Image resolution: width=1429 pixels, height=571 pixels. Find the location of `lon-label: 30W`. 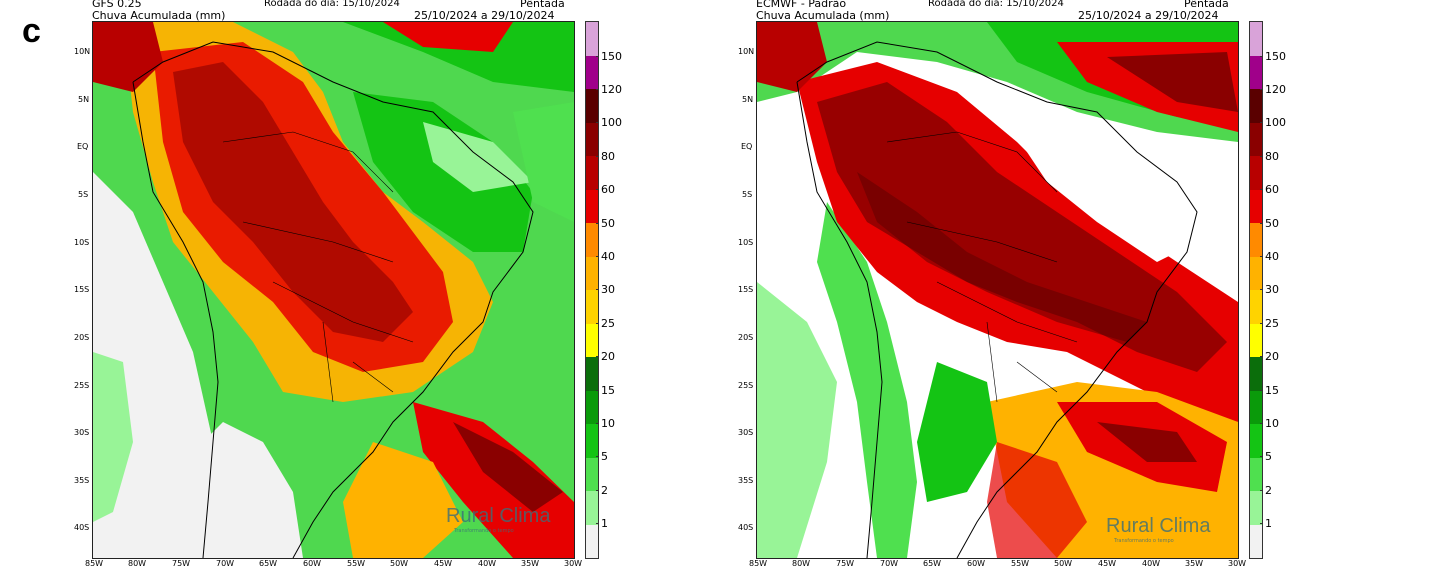

lon-label: 30W is located at coordinates (1237, 563).